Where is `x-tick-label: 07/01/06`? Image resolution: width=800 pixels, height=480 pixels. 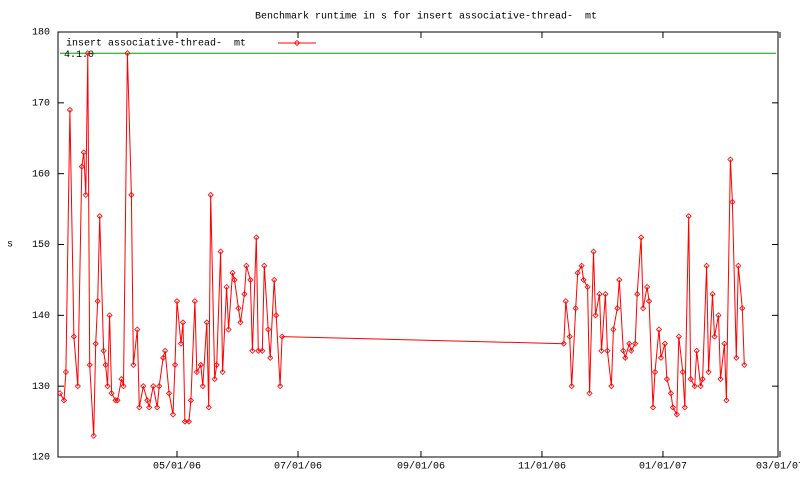 x-tick-label: 07/01/06 is located at coordinates (298, 467).